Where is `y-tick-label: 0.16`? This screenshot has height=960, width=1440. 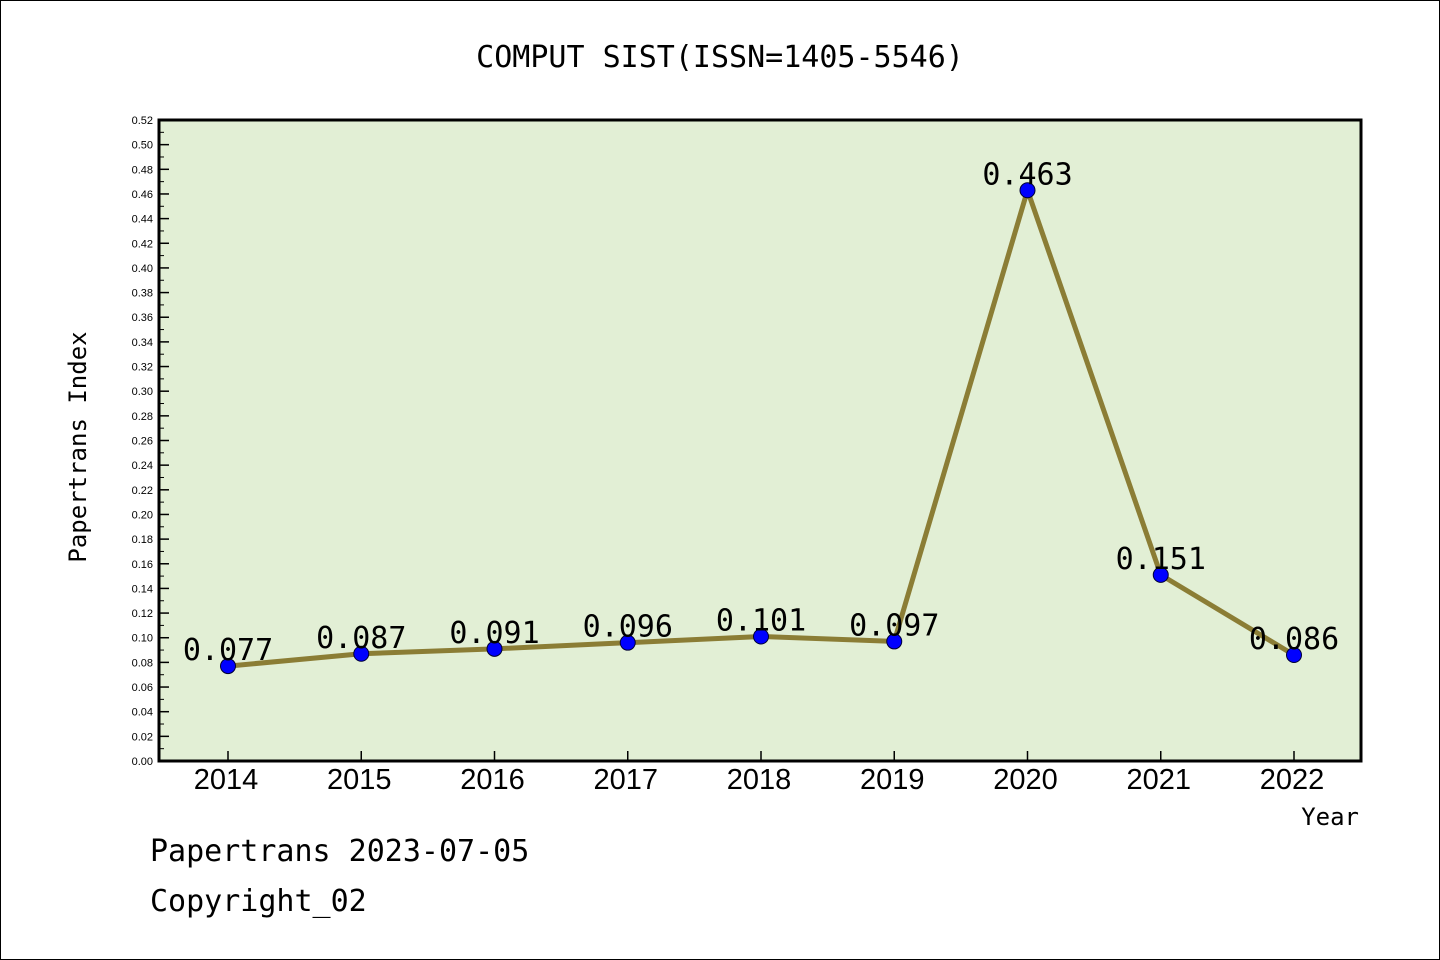 y-tick-label: 0.16 is located at coordinates (142, 565).